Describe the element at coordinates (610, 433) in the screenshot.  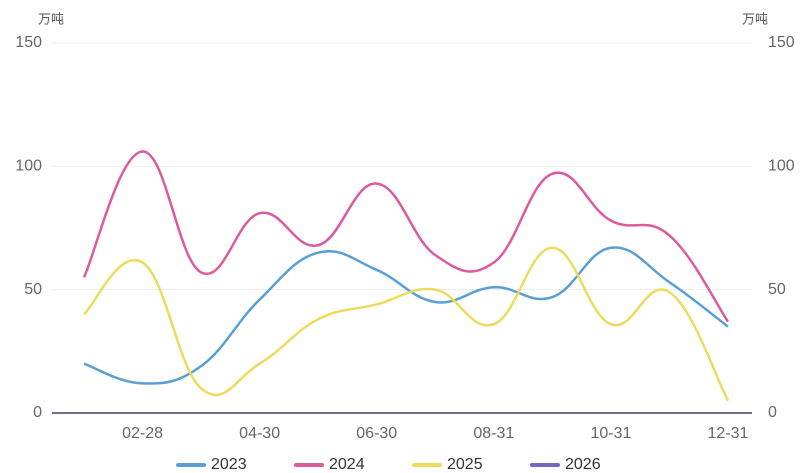
I see `x-tick-label: 10-31` at that location.